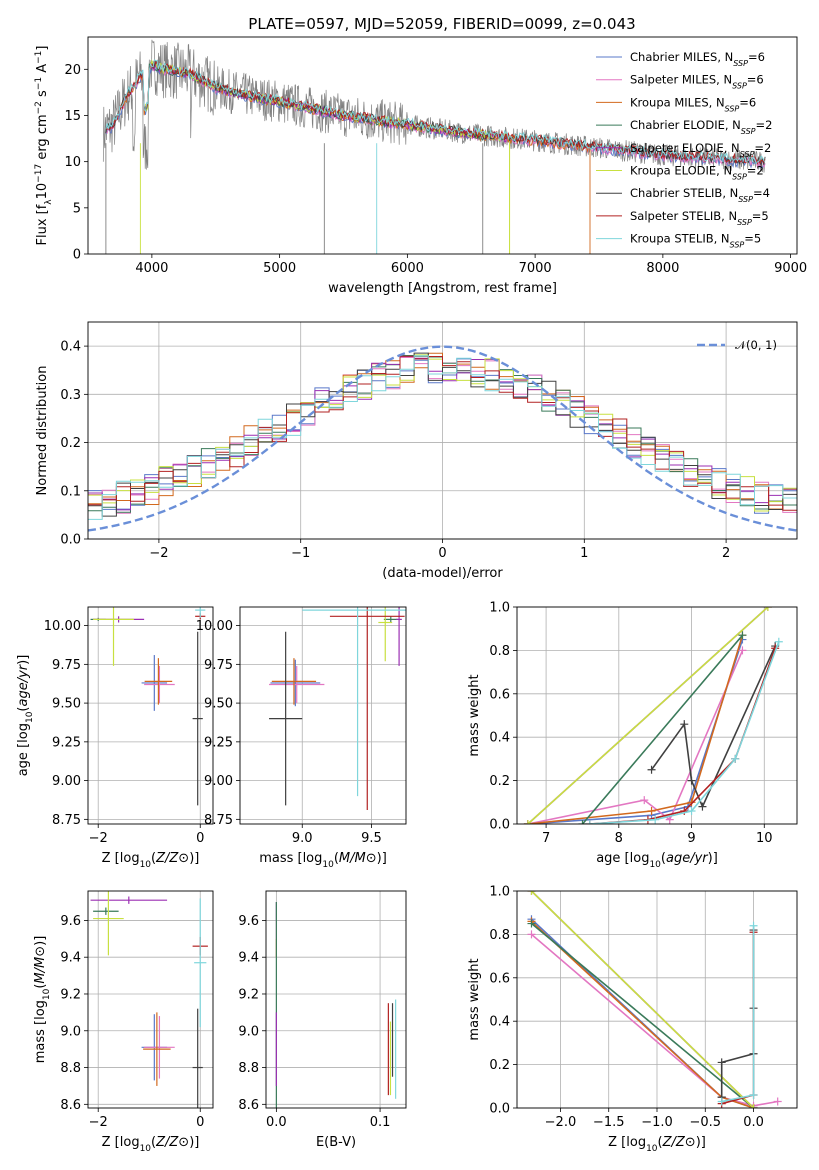 This screenshot has width=819, height=1170. I want to click on y-tick-label: 8.6, so click(70, 1105).